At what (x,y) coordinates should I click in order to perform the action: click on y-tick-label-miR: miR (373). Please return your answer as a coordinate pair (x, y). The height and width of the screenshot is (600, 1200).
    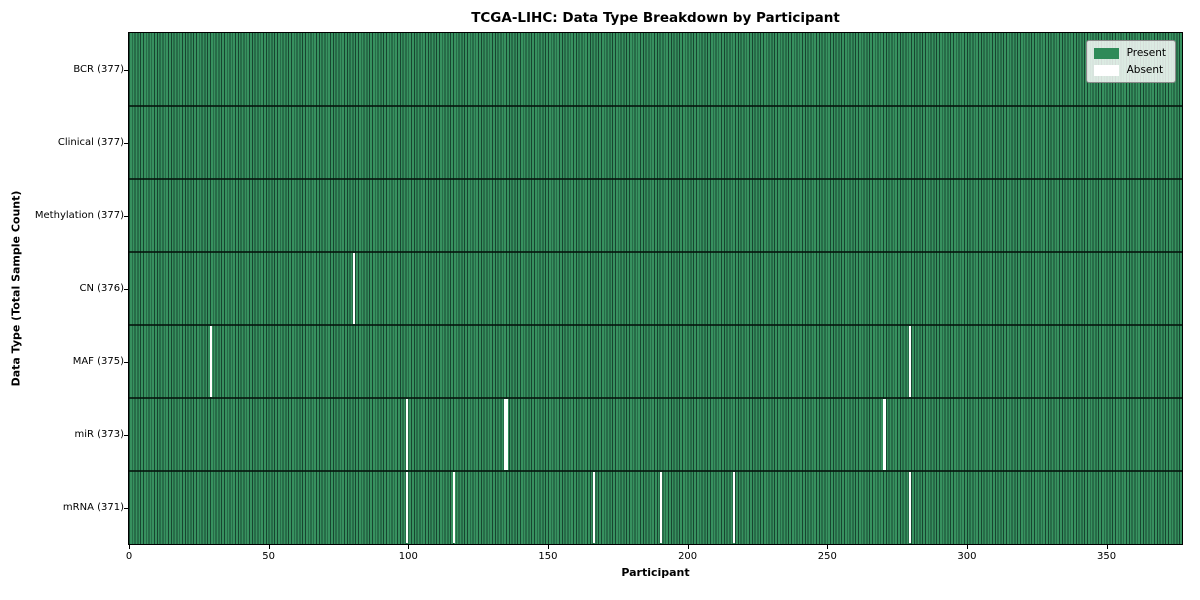
    Looking at the image, I should click on (99, 434).